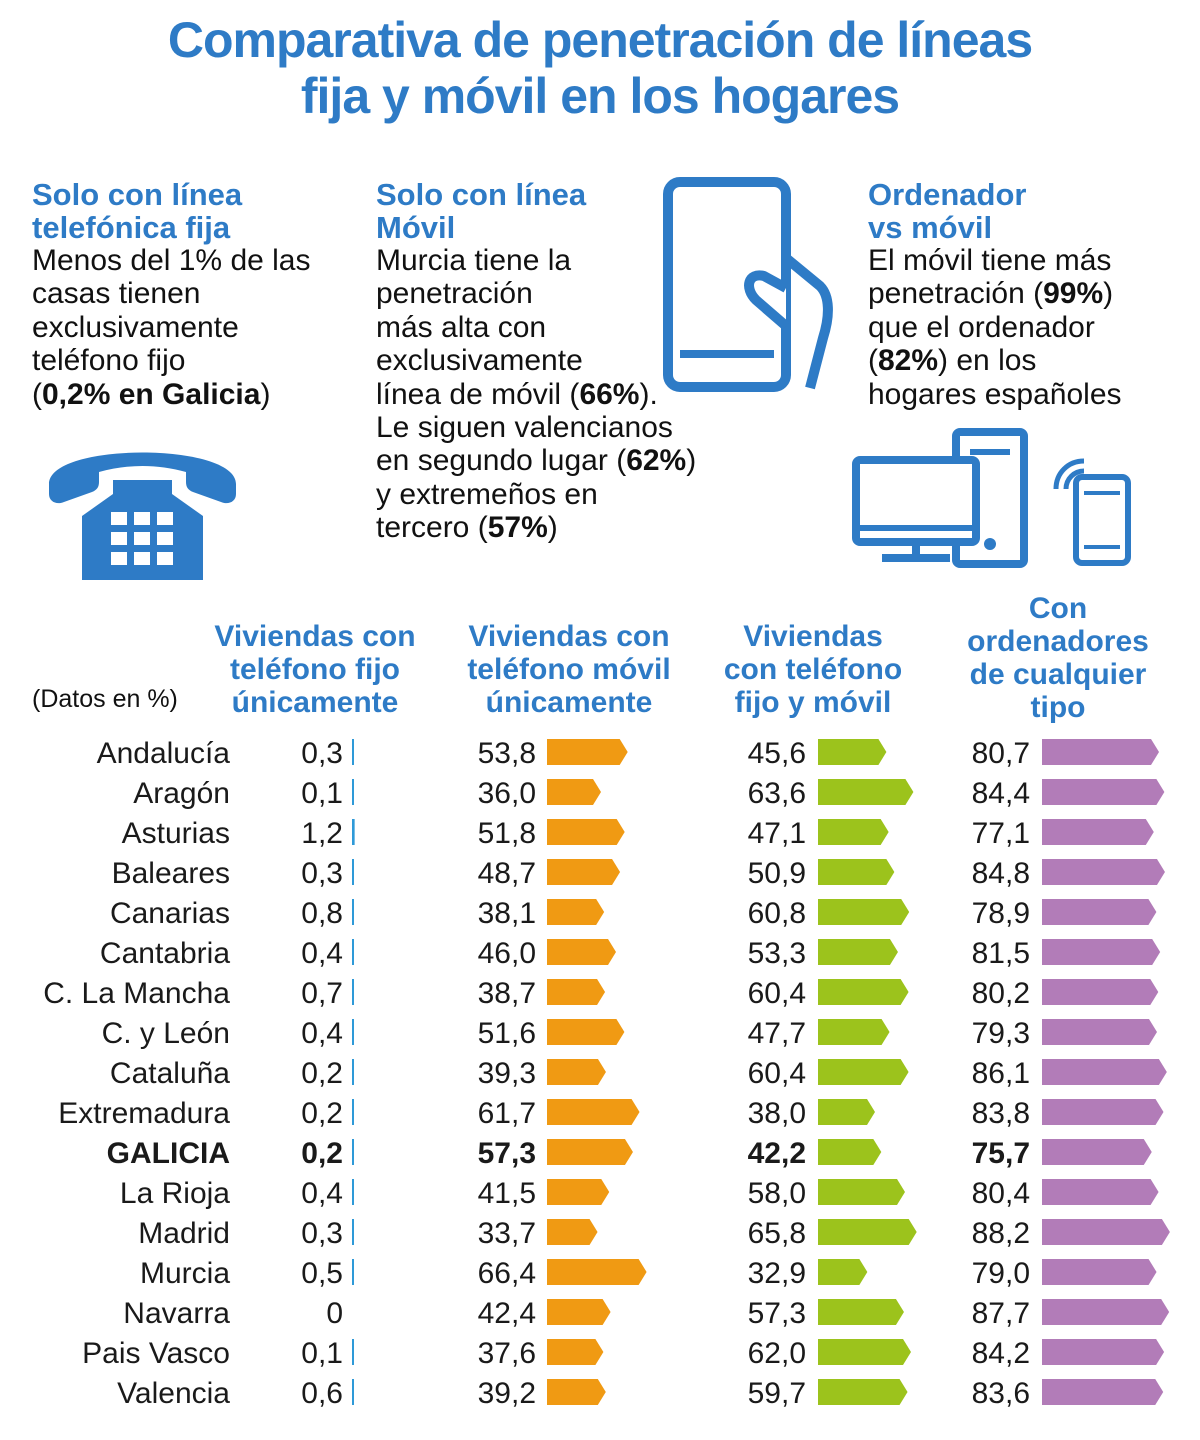 This screenshot has width=1200, height=1440. I want to click on value-label: 32,9, so click(777, 1273).